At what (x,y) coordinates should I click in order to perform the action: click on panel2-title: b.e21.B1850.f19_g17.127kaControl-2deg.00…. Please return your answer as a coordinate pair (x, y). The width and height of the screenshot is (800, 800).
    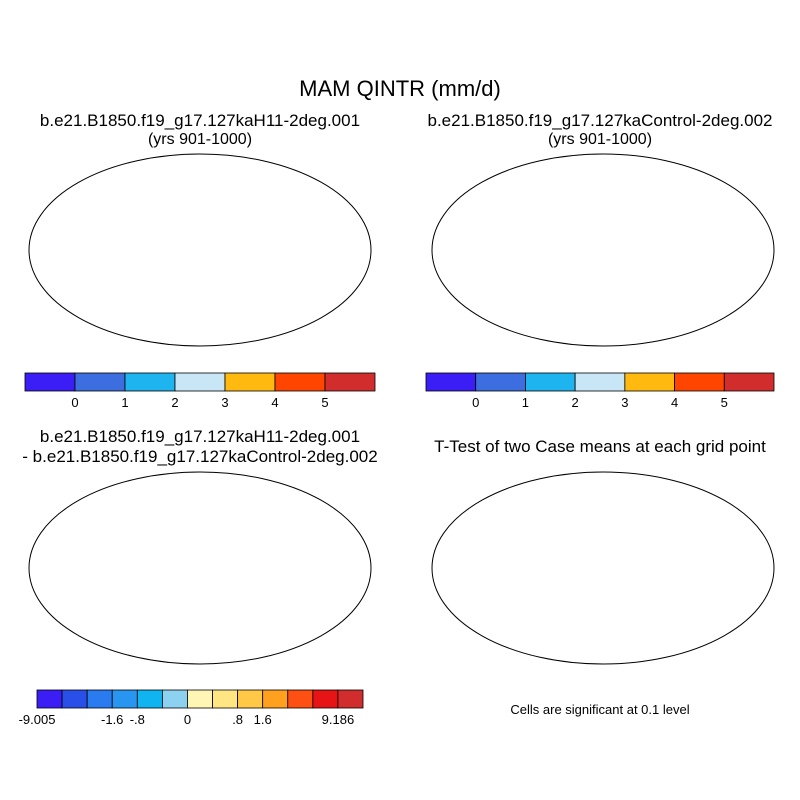
    Looking at the image, I should click on (600, 120).